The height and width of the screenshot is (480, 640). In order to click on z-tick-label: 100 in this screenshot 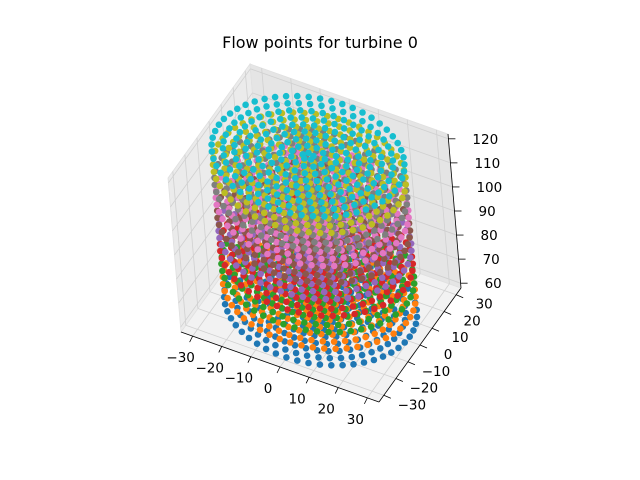, I will do `click(489, 188)`.